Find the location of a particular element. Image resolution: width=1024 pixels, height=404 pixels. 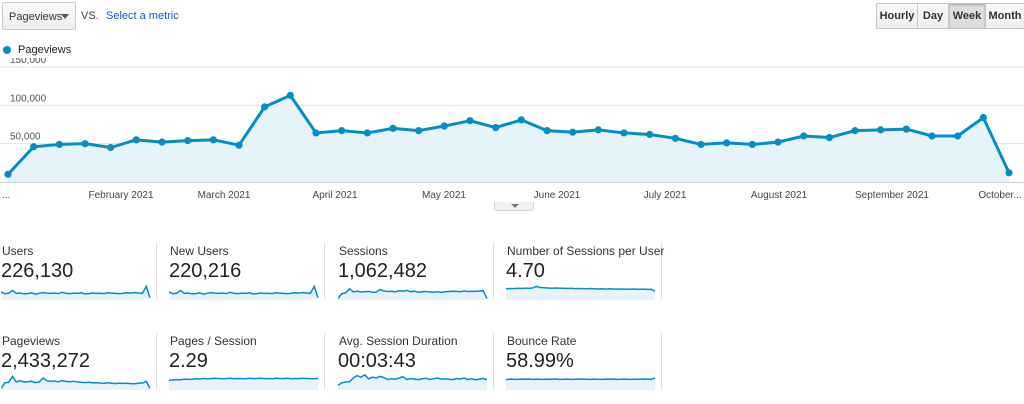

y-tick-label: 50,000 is located at coordinates (25, 137).